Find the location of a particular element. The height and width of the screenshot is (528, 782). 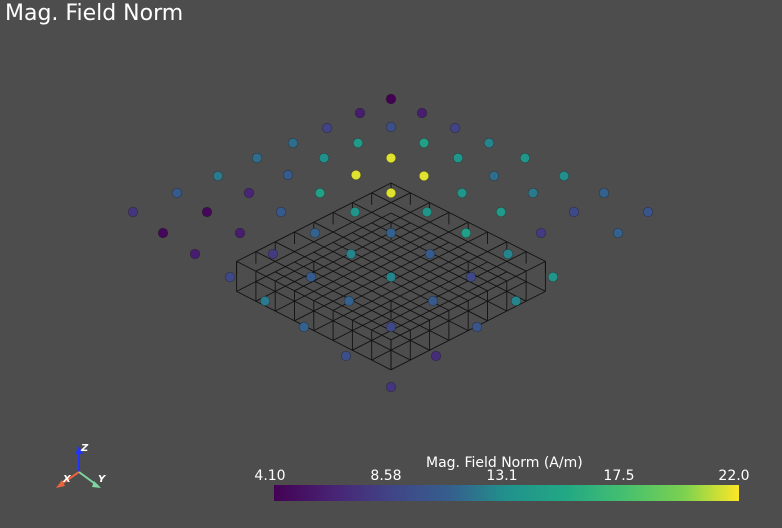

z-axis-head is located at coordinates (79, 450).